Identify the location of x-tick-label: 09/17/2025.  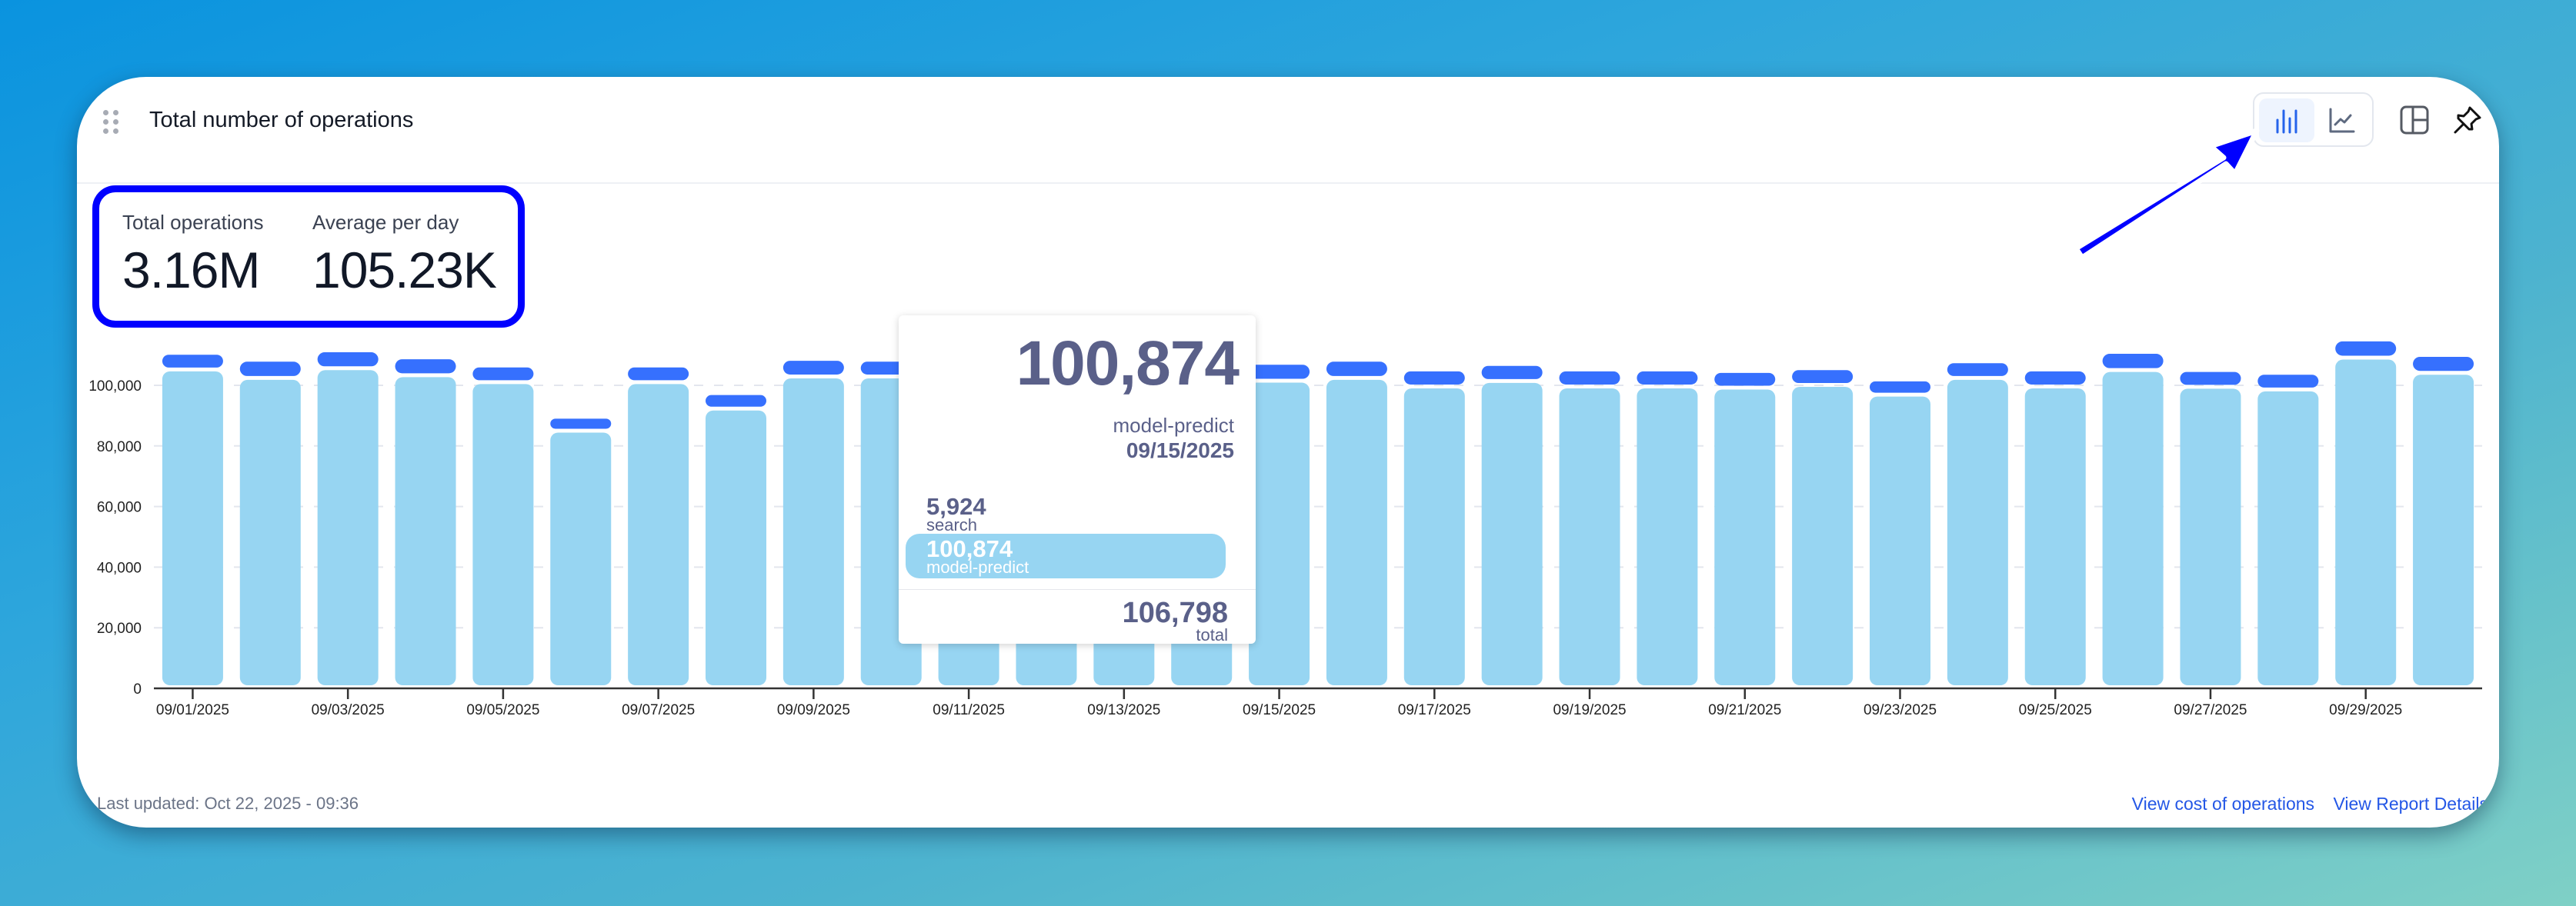
(1435, 710).